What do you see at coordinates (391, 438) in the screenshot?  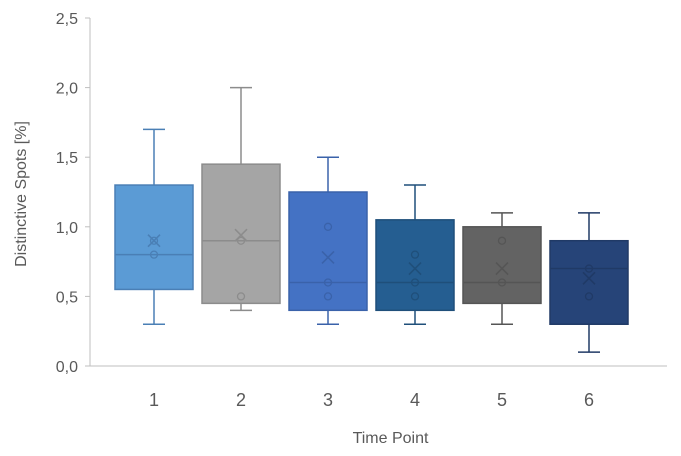 I see `x-axis-title: Time Point` at bounding box center [391, 438].